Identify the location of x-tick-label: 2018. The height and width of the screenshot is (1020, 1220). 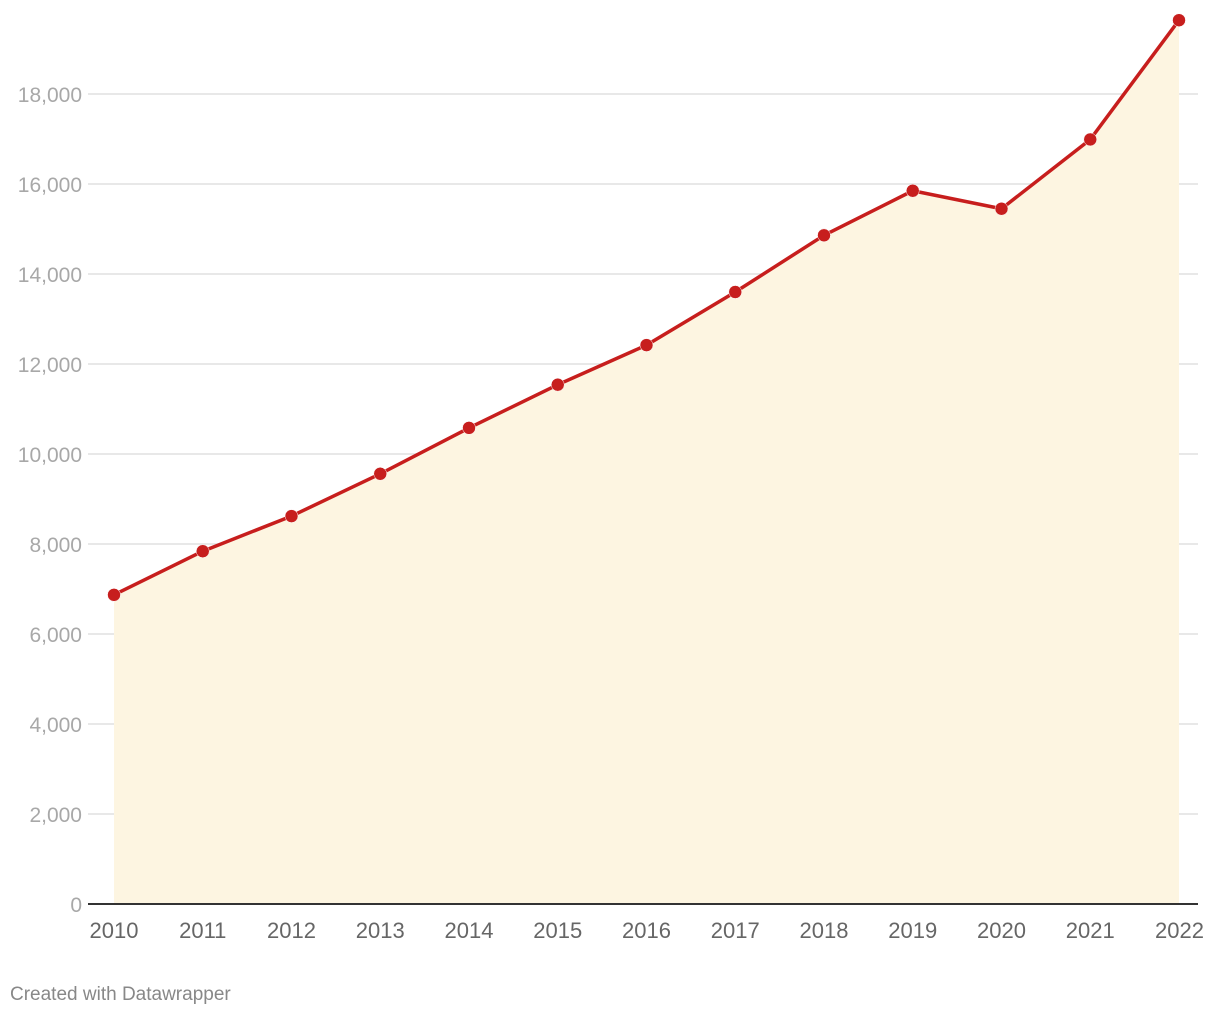
(824, 930).